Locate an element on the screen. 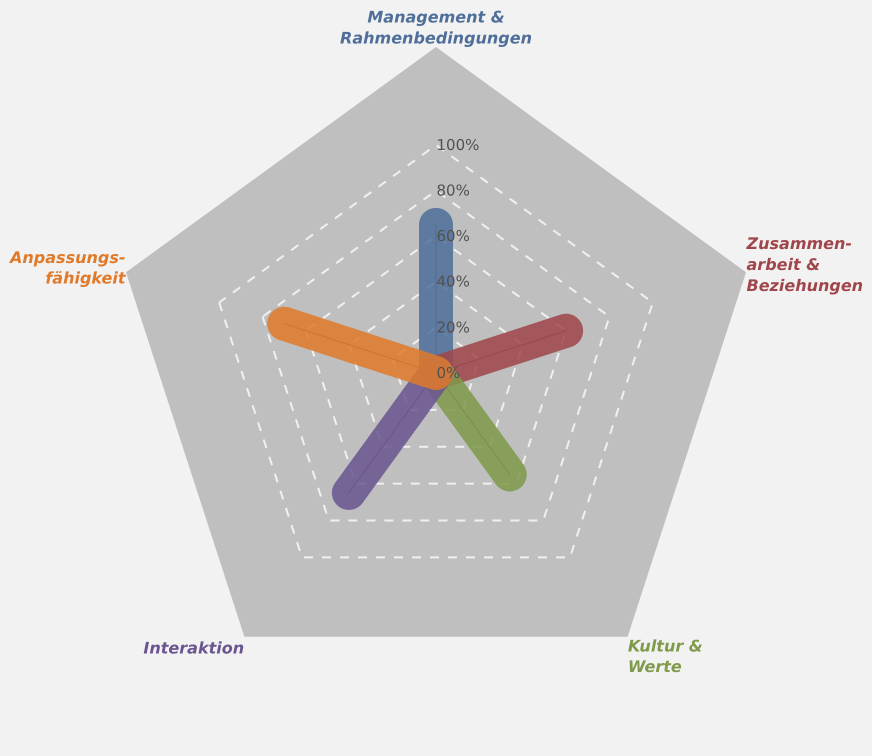 The height and width of the screenshot is (756, 872). y-tick-label: 40% is located at coordinates (453, 281).